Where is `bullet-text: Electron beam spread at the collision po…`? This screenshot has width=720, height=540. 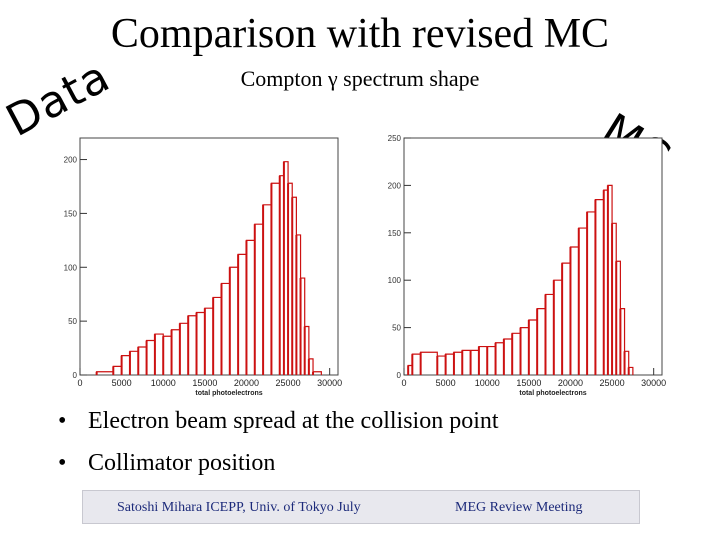
bullet-text: Electron beam spread at the collision po… is located at coordinates (293, 420).